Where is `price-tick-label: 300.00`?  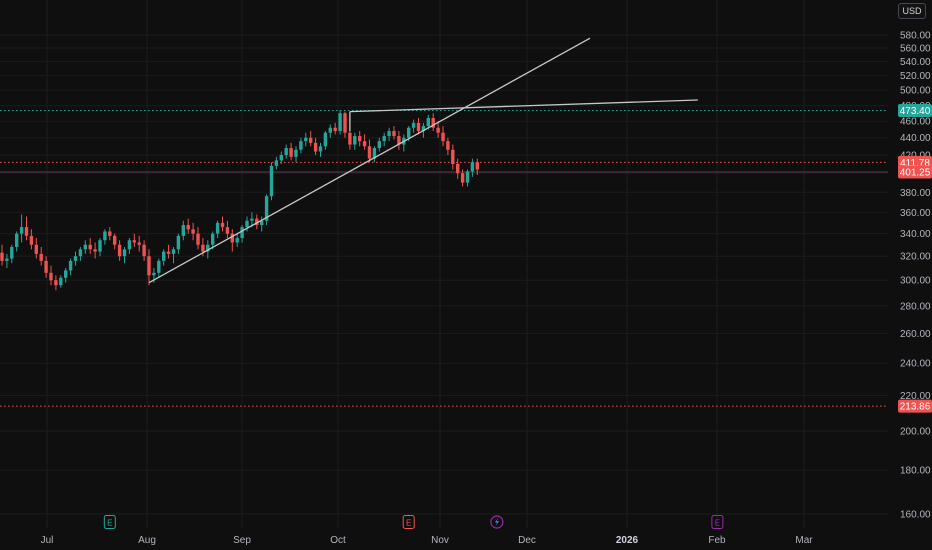
price-tick-label: 300.00 is located at coordinates (915, 281).